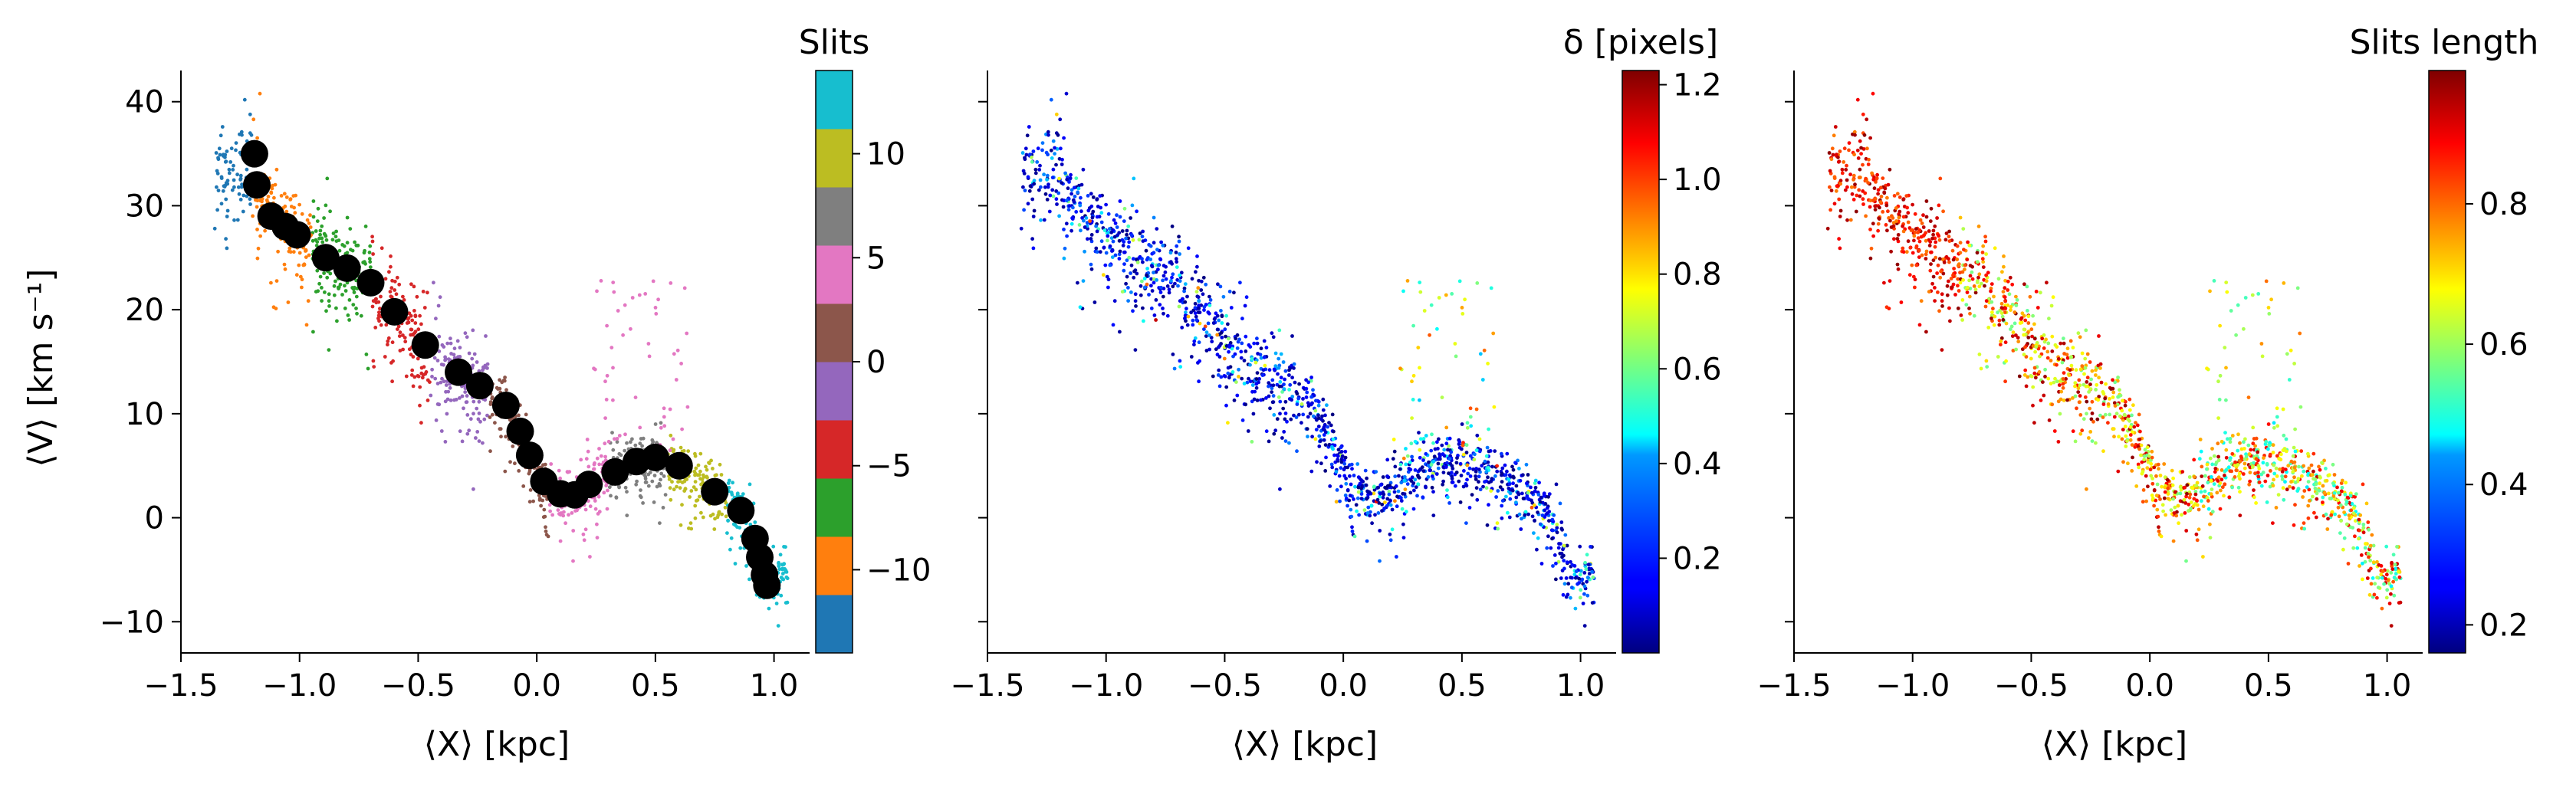  I want to click on colorbar-segment, so click(835, 159).